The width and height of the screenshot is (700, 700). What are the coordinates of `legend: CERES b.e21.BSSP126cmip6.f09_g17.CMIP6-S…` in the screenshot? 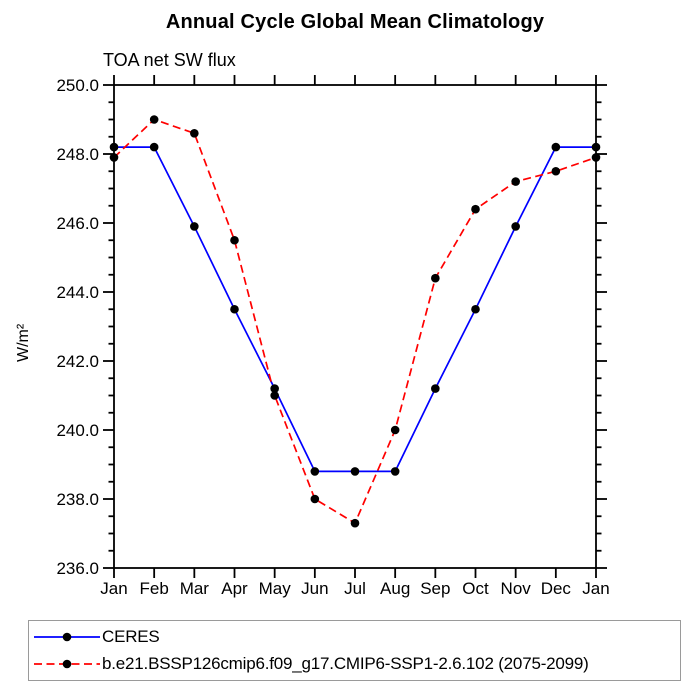 It's located at (354, 650).